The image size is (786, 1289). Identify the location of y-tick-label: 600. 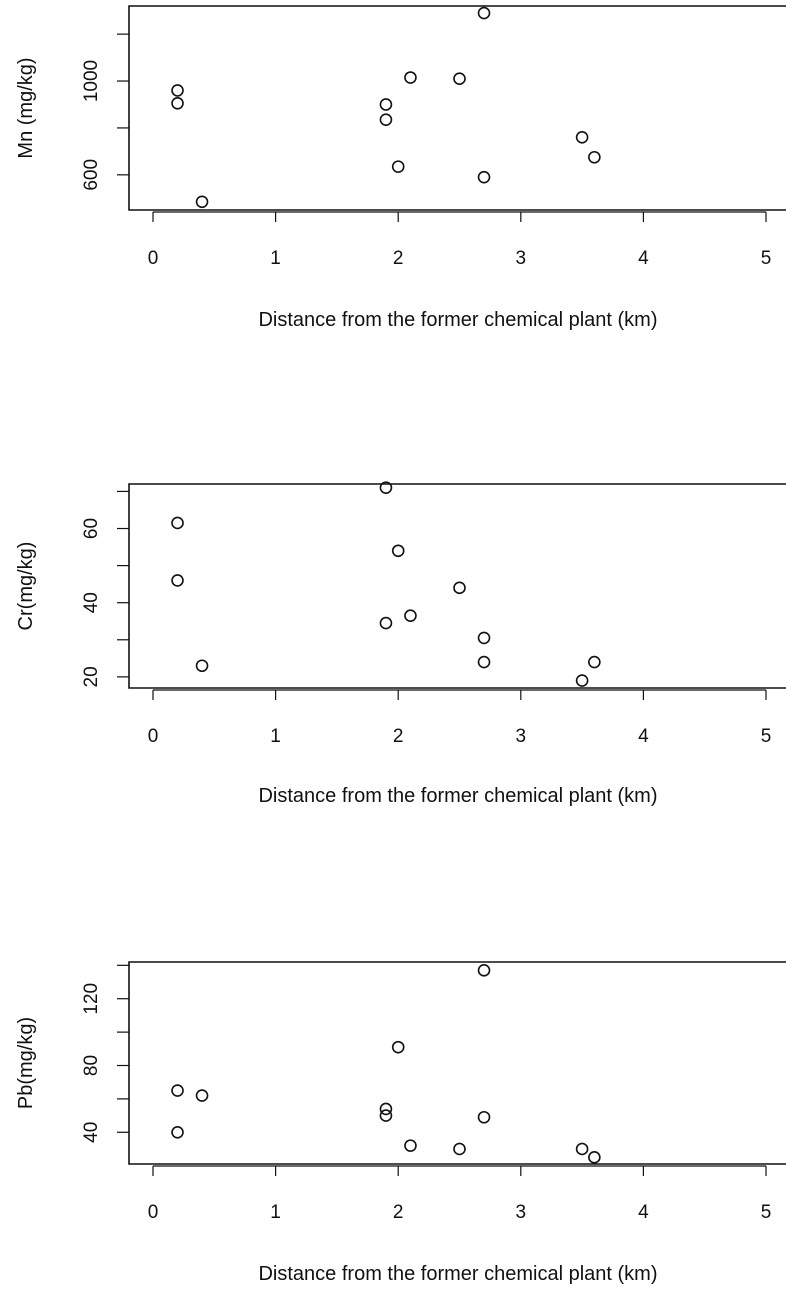
(91, 175).